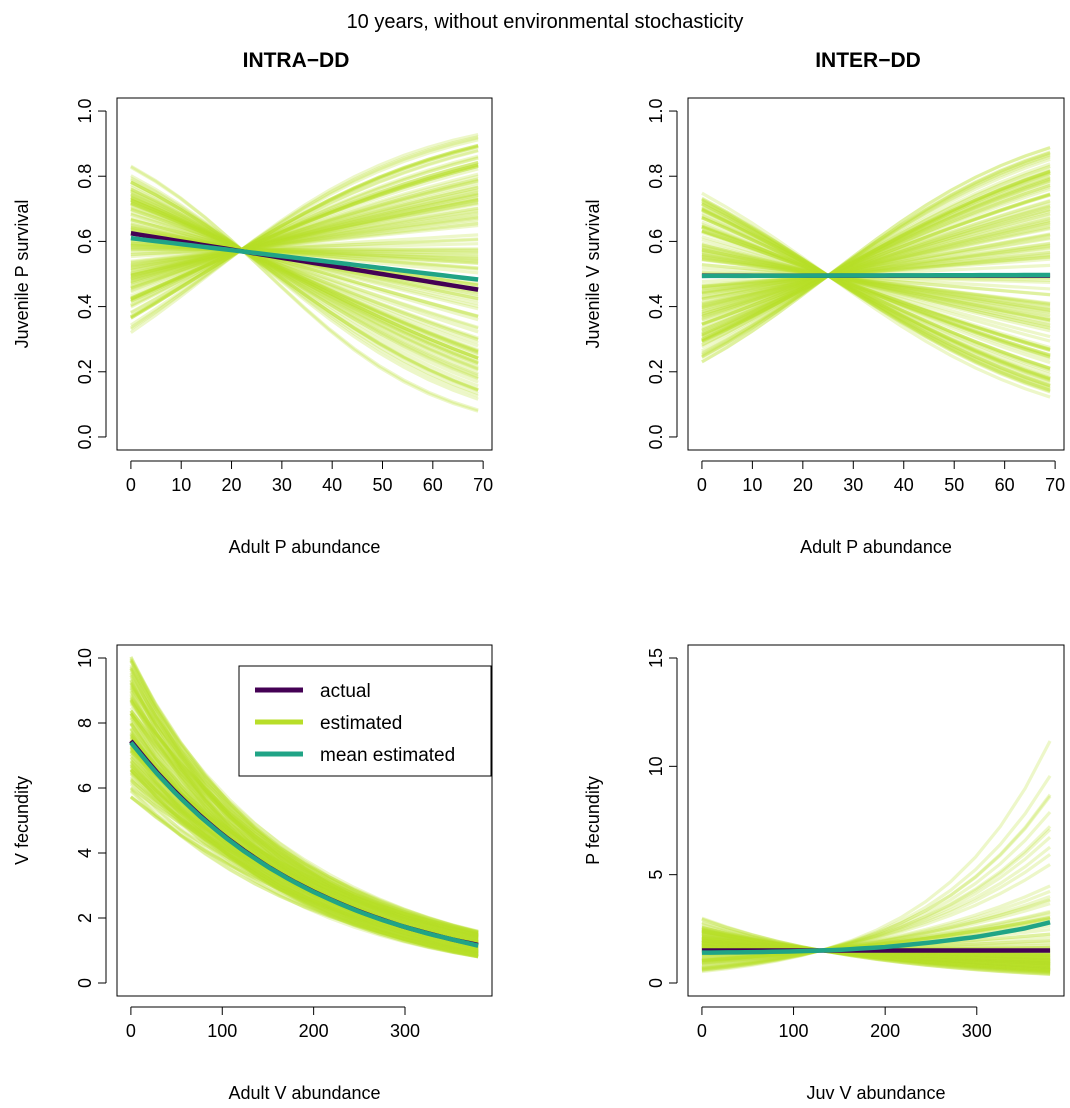 The height and width of the screenshot is (1108, 1070). What do you see at coordinates (656, 766) in the screenshot?
I see `y-tick-label: 10` at bounding box center [656, 766].